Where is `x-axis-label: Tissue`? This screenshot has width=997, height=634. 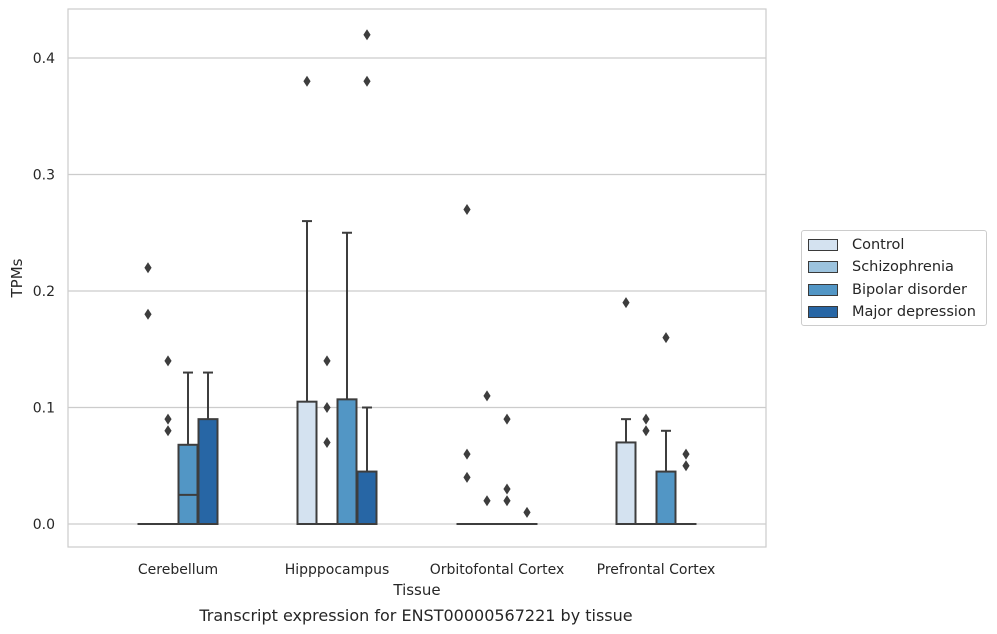 x-axis-label: Tissue is located at coordinates (416, 590).